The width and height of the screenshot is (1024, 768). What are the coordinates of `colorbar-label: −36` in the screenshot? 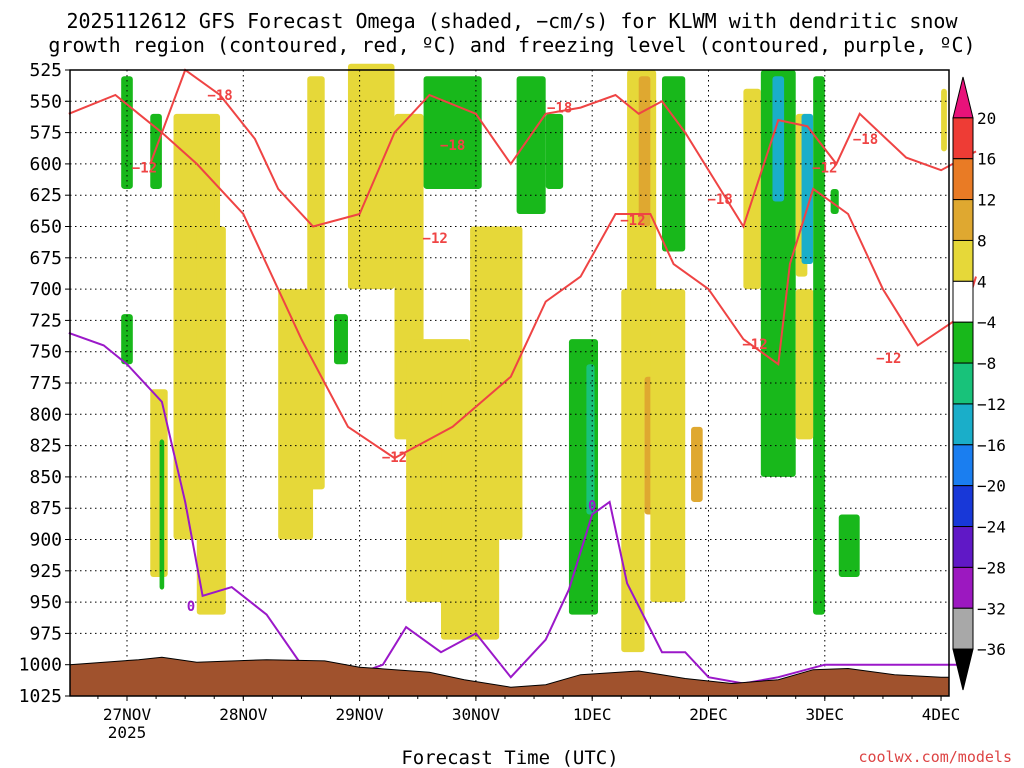 It's located at (991, 649).